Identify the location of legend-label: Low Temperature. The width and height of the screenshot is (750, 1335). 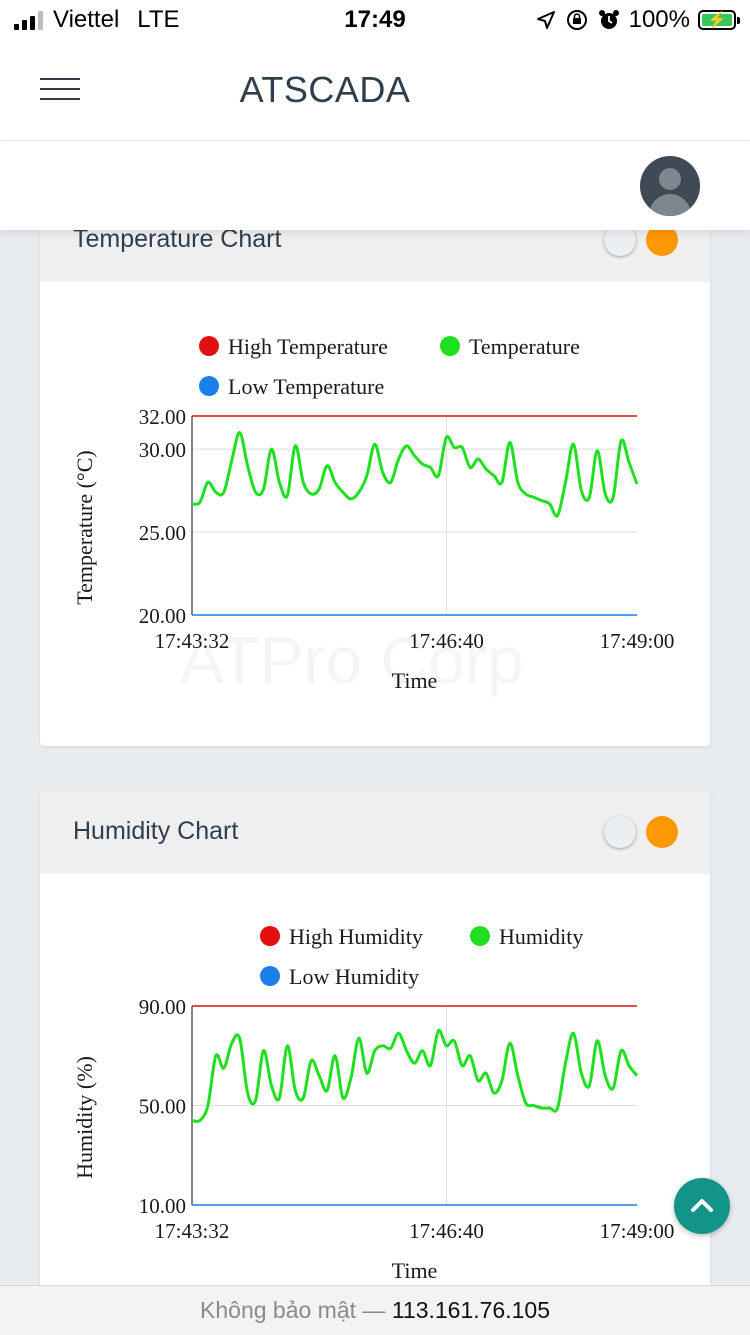
(306, 386).